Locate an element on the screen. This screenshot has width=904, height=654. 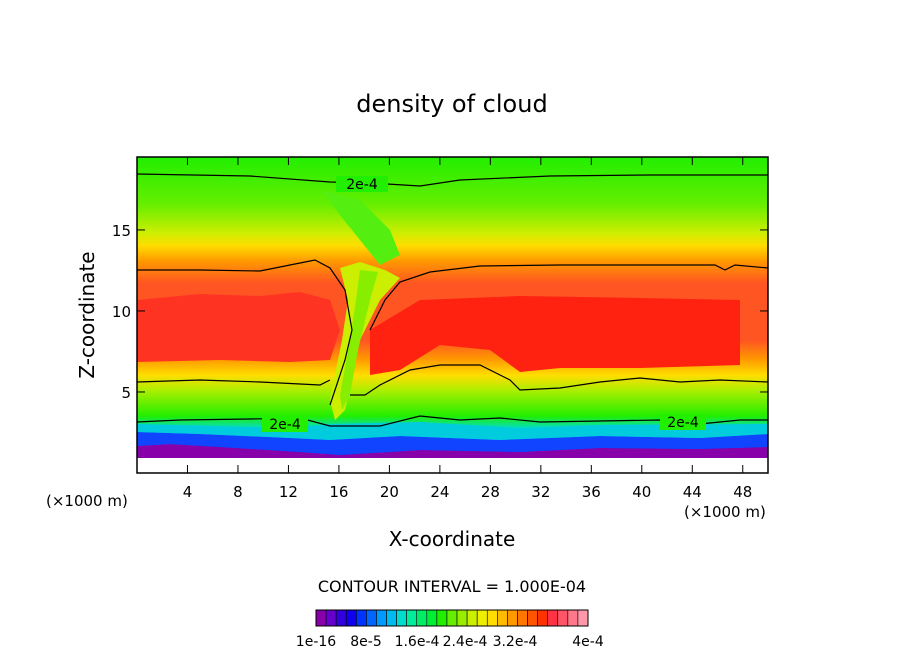
field-base-cyan is located at coordinates (452, 431).